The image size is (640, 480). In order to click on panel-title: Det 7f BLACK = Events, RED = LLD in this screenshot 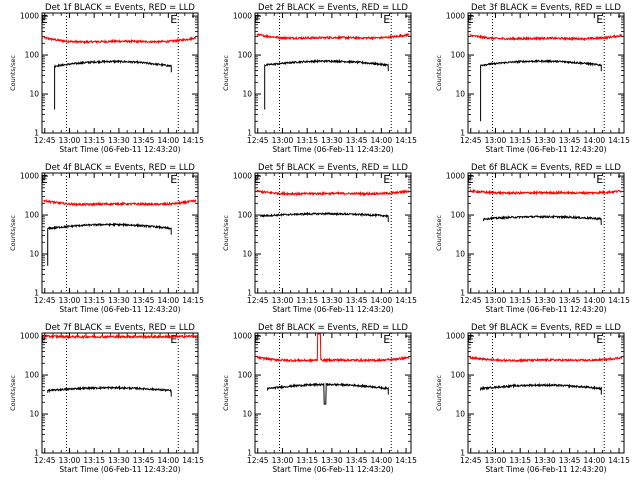, I will do `click(120, 328)`.